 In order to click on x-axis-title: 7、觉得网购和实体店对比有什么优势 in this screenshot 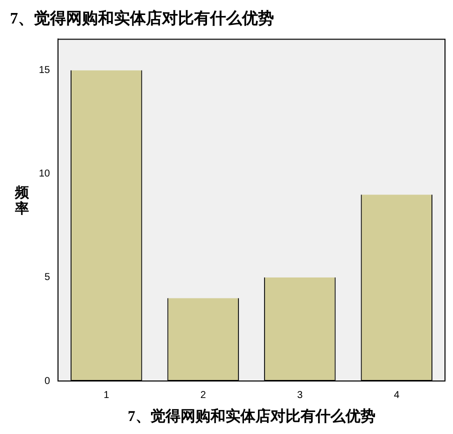, I will do `click(252, 415)`.